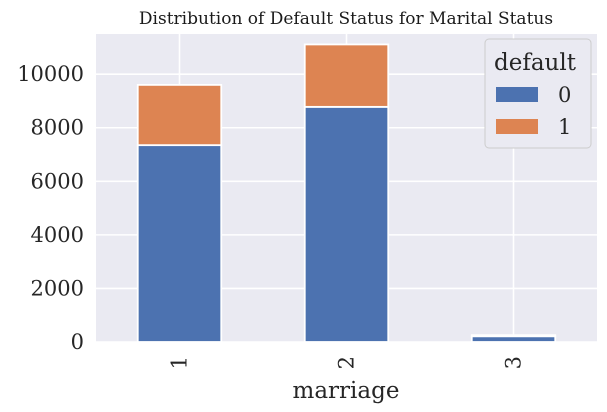  I want to click on y-tick-label: 2000, so click(57, 288).